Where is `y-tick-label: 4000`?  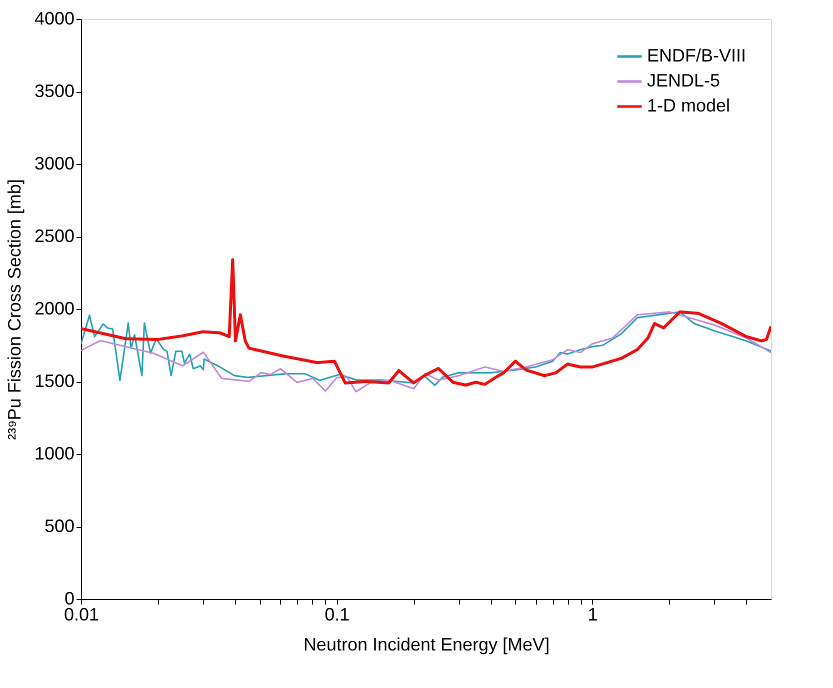
y-tick-label: 4000 is located at coordinates (54, 18).